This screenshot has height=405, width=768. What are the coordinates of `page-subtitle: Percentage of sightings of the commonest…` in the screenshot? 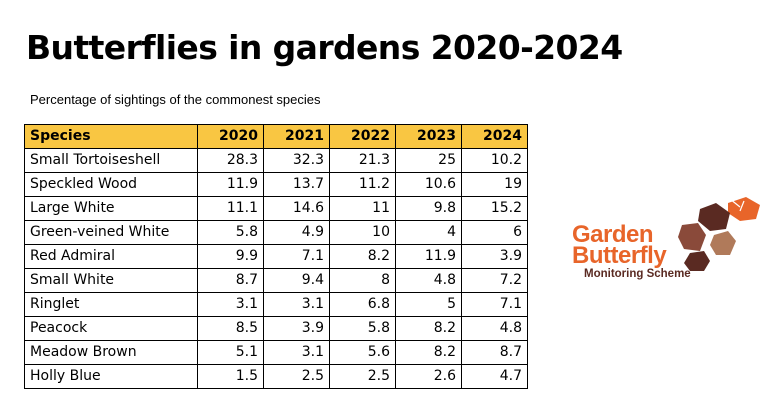 It's located at (175, 99).